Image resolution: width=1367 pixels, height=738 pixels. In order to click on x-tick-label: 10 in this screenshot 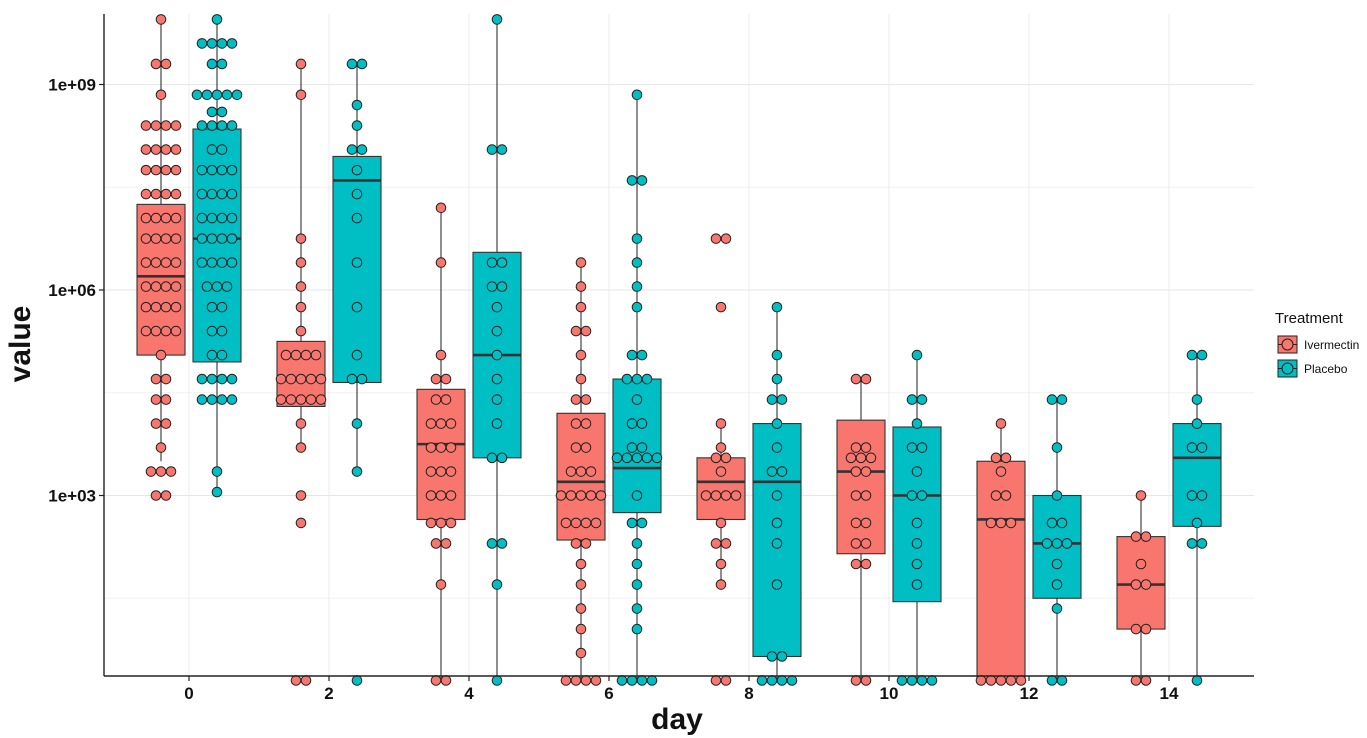, I will do `click(889, 693)`.